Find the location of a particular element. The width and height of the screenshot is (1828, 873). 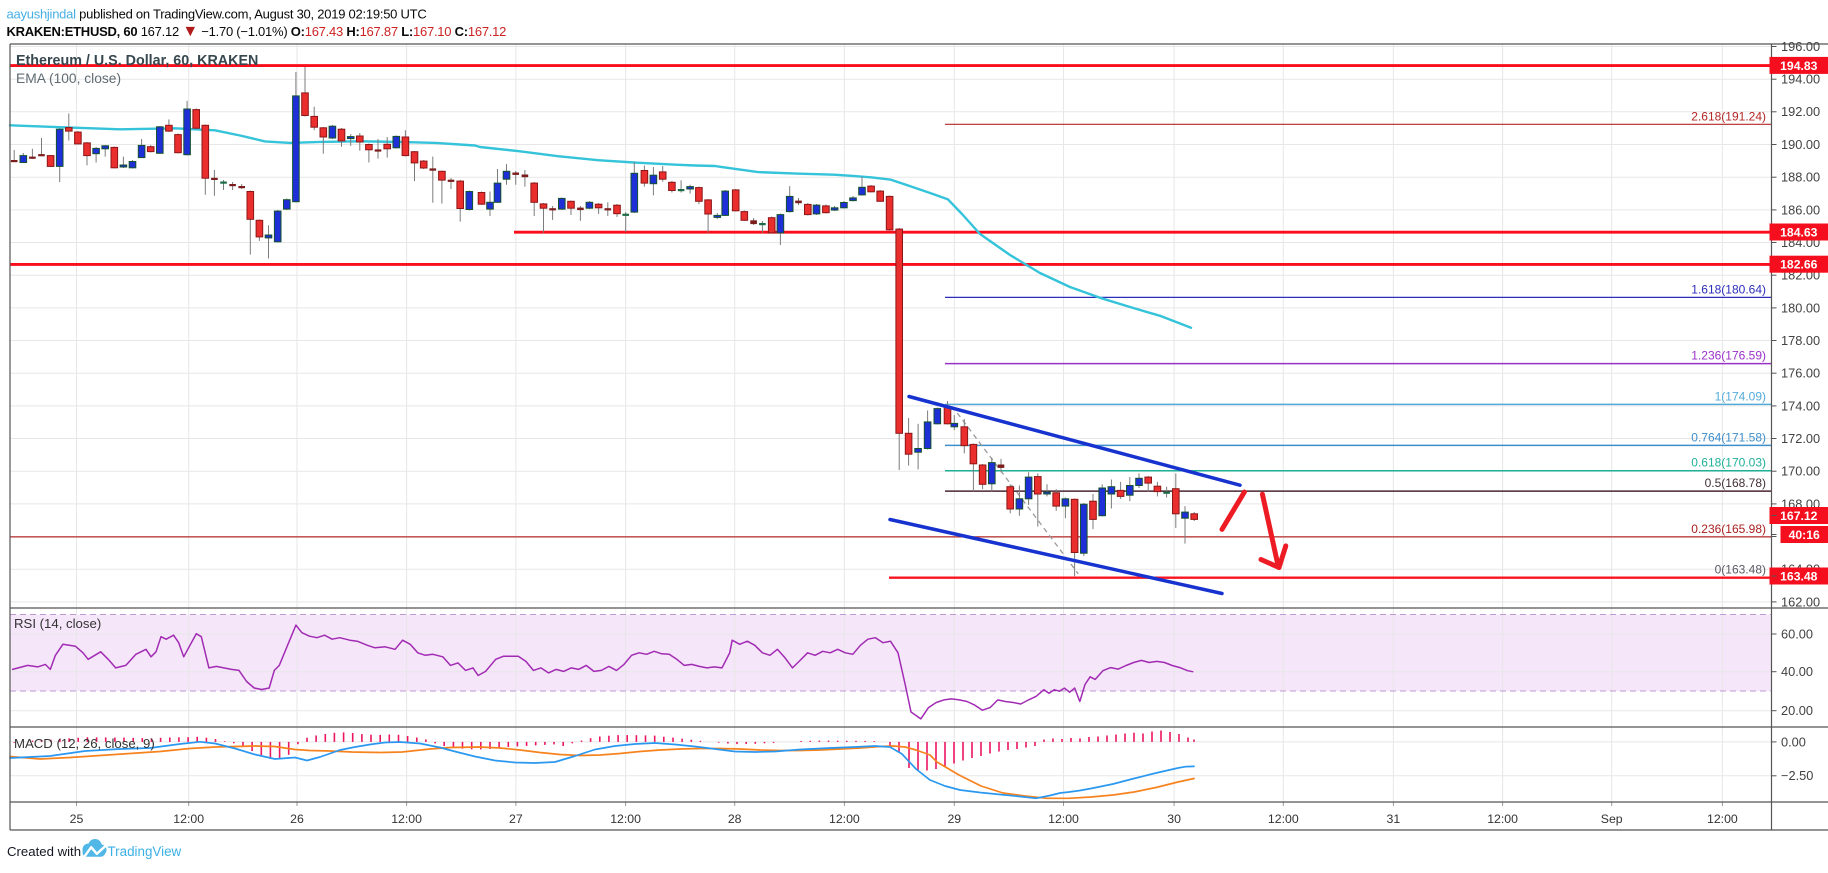

svg-text: 30 is located at coordinates (1174, 819).